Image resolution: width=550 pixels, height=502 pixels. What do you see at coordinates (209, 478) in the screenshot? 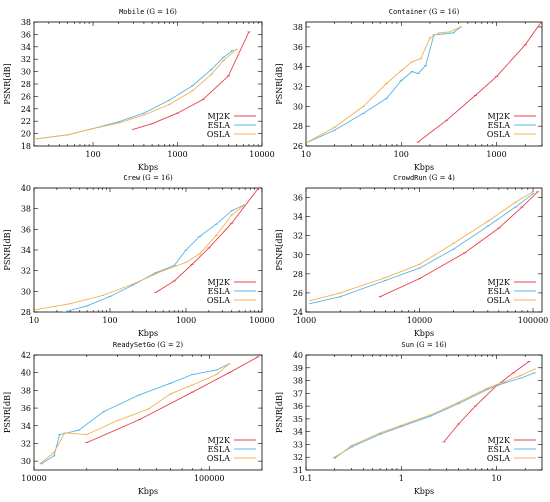
I see `x-tick-label: 100000` at bounding box center [209, 478].